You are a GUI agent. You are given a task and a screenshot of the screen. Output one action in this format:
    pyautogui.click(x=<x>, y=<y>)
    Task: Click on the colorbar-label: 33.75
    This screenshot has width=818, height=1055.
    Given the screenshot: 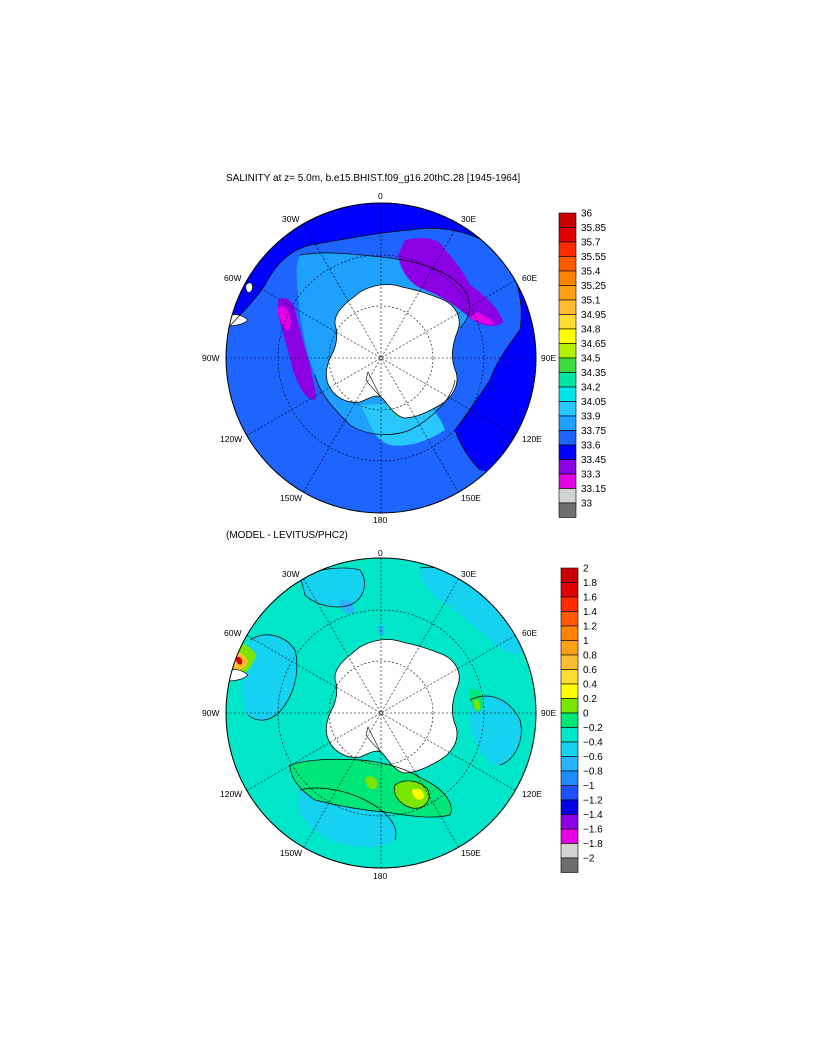 What is the action you would take?
    pyautogui.click(x=593, y=431)
    